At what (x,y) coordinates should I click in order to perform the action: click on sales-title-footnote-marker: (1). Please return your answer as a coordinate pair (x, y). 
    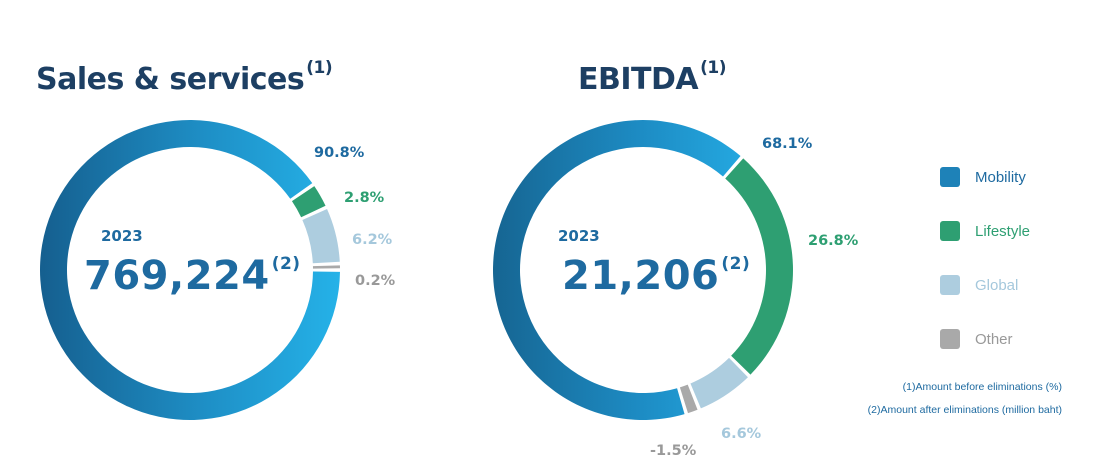
    Looking at the image, I should click on (319, 68).